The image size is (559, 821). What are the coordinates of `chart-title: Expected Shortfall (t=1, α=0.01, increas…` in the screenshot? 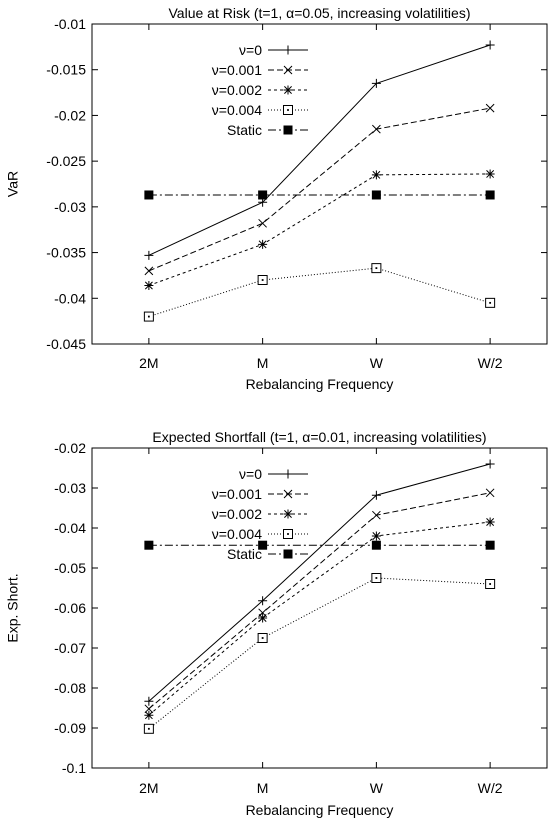 It's located at (319, 437).